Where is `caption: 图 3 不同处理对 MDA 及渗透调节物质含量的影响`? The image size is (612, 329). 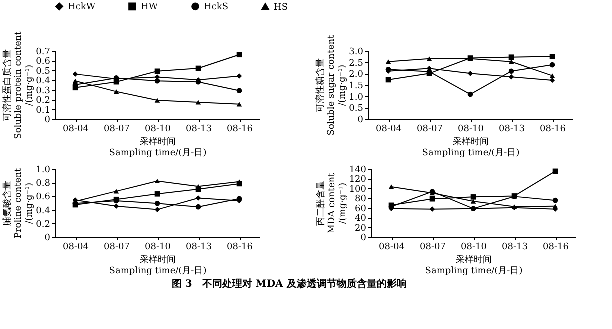
caption: 图 3 不同处理对 MDA 及渗透调节物质含量的影响 is located at coordinates (289, 284).